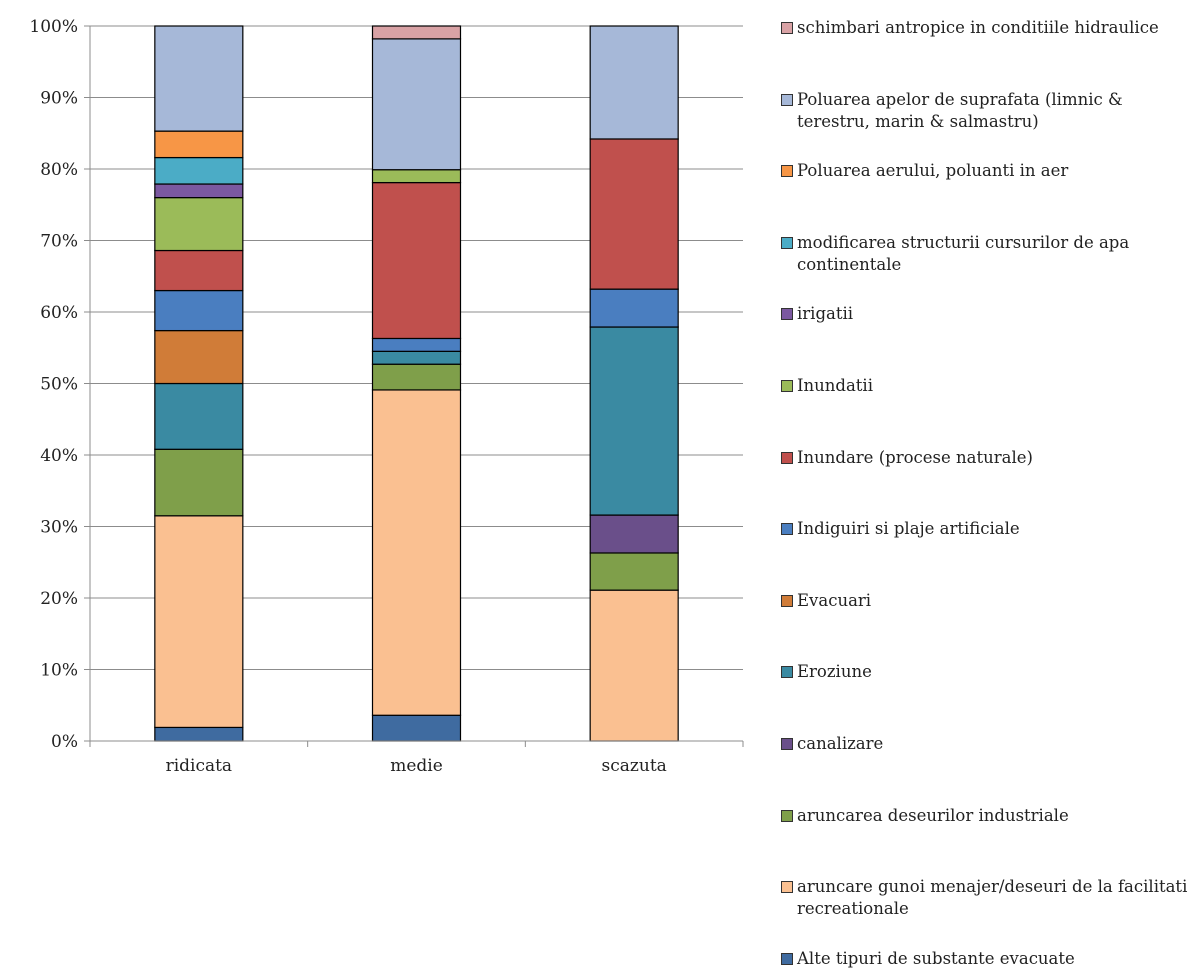  Describe the element at coordinates (835, 385) in the screenshot. I see `legend-label: Inundatii` at that location.